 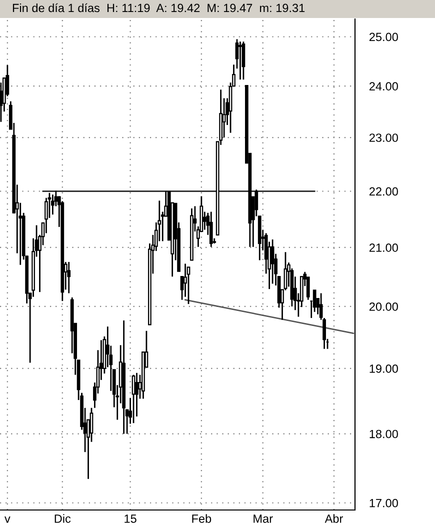 I want to click on y-tick-label: 19.00, so click(x=384, y=368).